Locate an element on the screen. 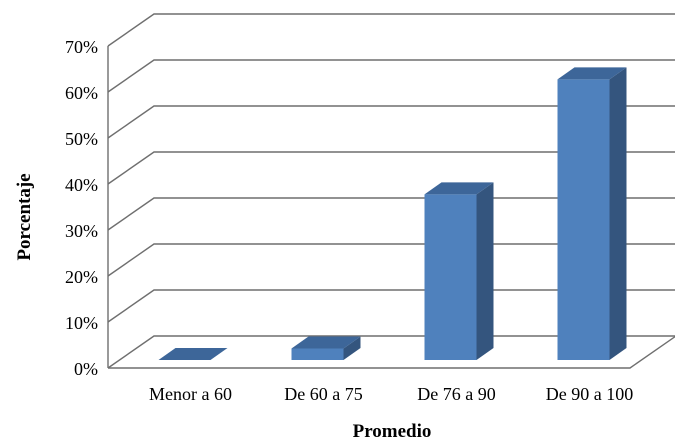 This screenshot has height=440, width=675. y-tick-label: 20% is located at coordinates (81, 277).